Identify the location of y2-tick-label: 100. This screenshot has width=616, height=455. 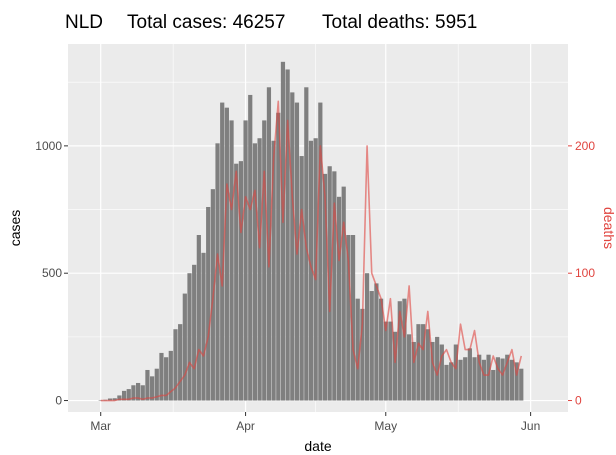
(585, 273).